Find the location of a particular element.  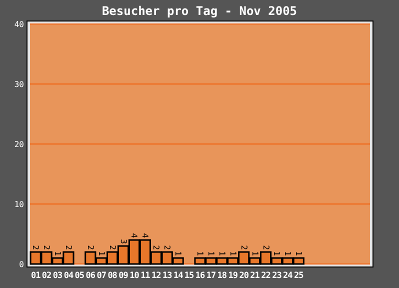

x-tick-label: 08 is located at coordinates (113, 276).